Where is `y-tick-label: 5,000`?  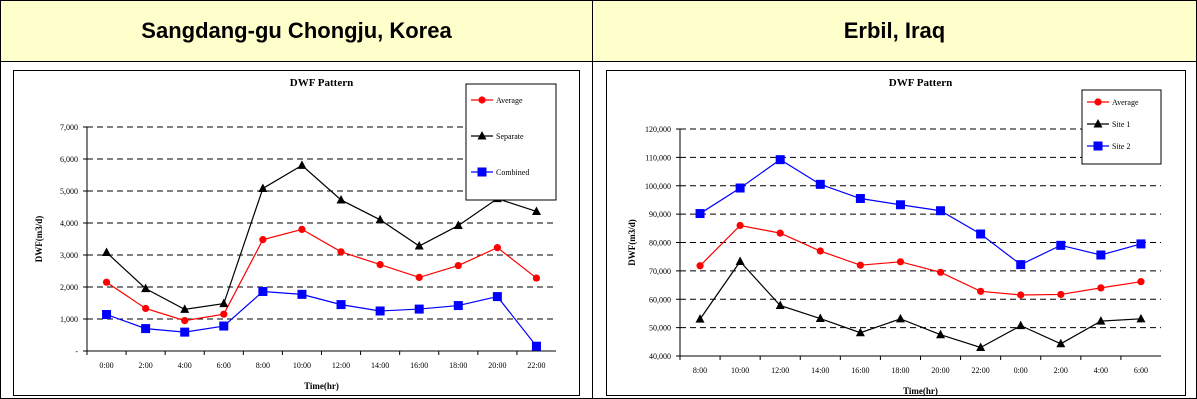 y-tick-label: 5,000 is located at coordinates (69, 191).